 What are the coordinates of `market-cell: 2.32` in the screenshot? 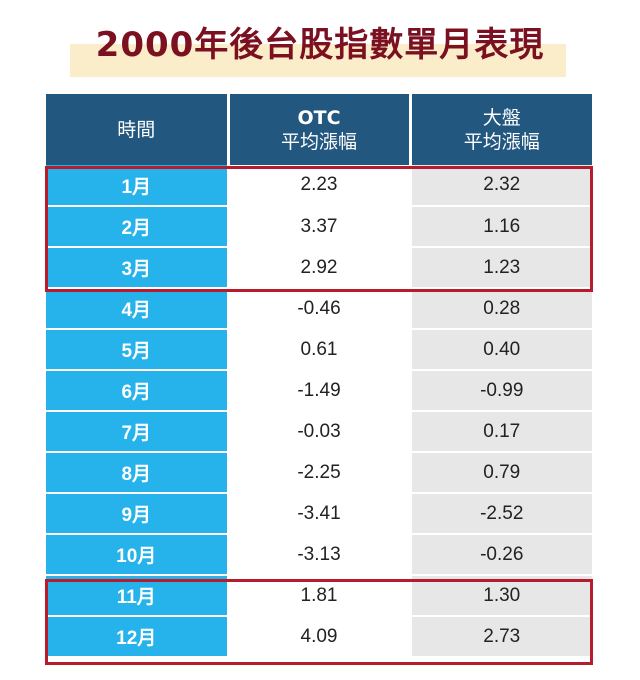 It's located at (500, 186).